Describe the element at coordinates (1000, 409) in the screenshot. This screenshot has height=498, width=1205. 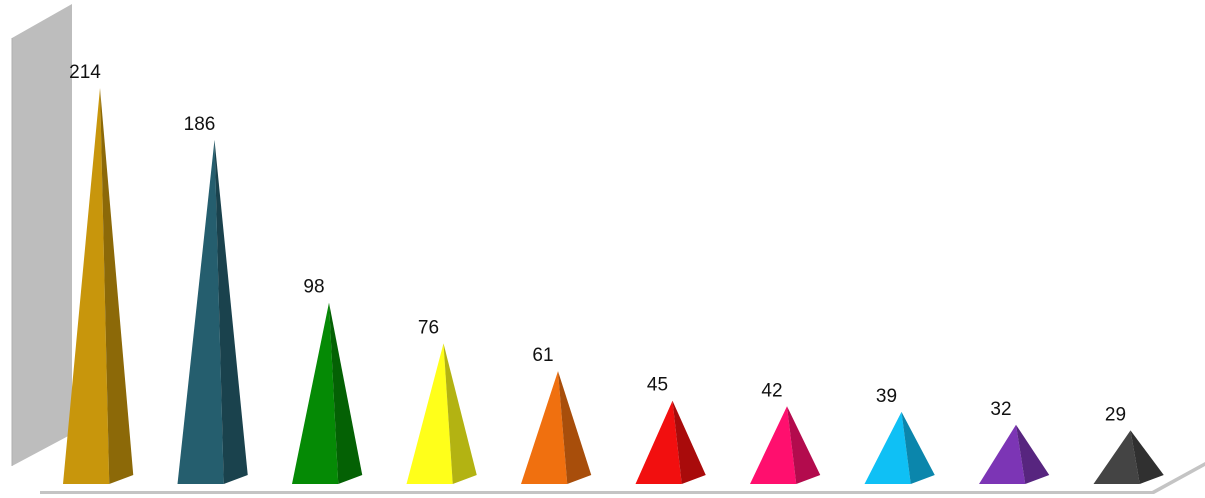
I see `data-label-9: 32` at that location.